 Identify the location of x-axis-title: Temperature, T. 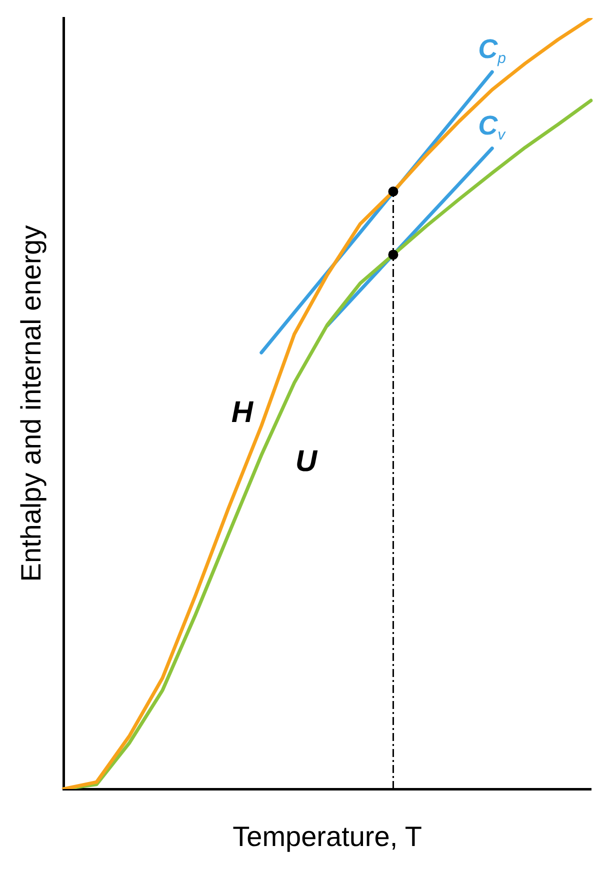
(327, 836).